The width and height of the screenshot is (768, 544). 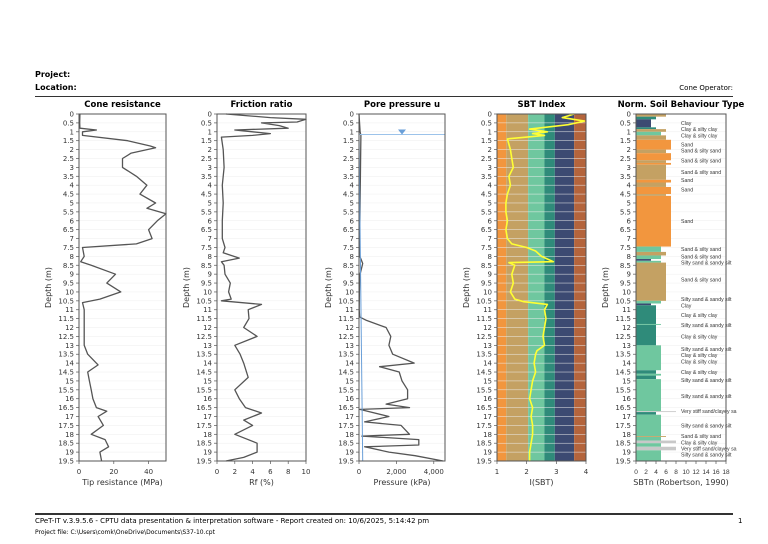 What do you see at coordinates (346, 337) in the screenshot?
I see `depth-tick-label: 12.5` at bounding box center [346, 337].